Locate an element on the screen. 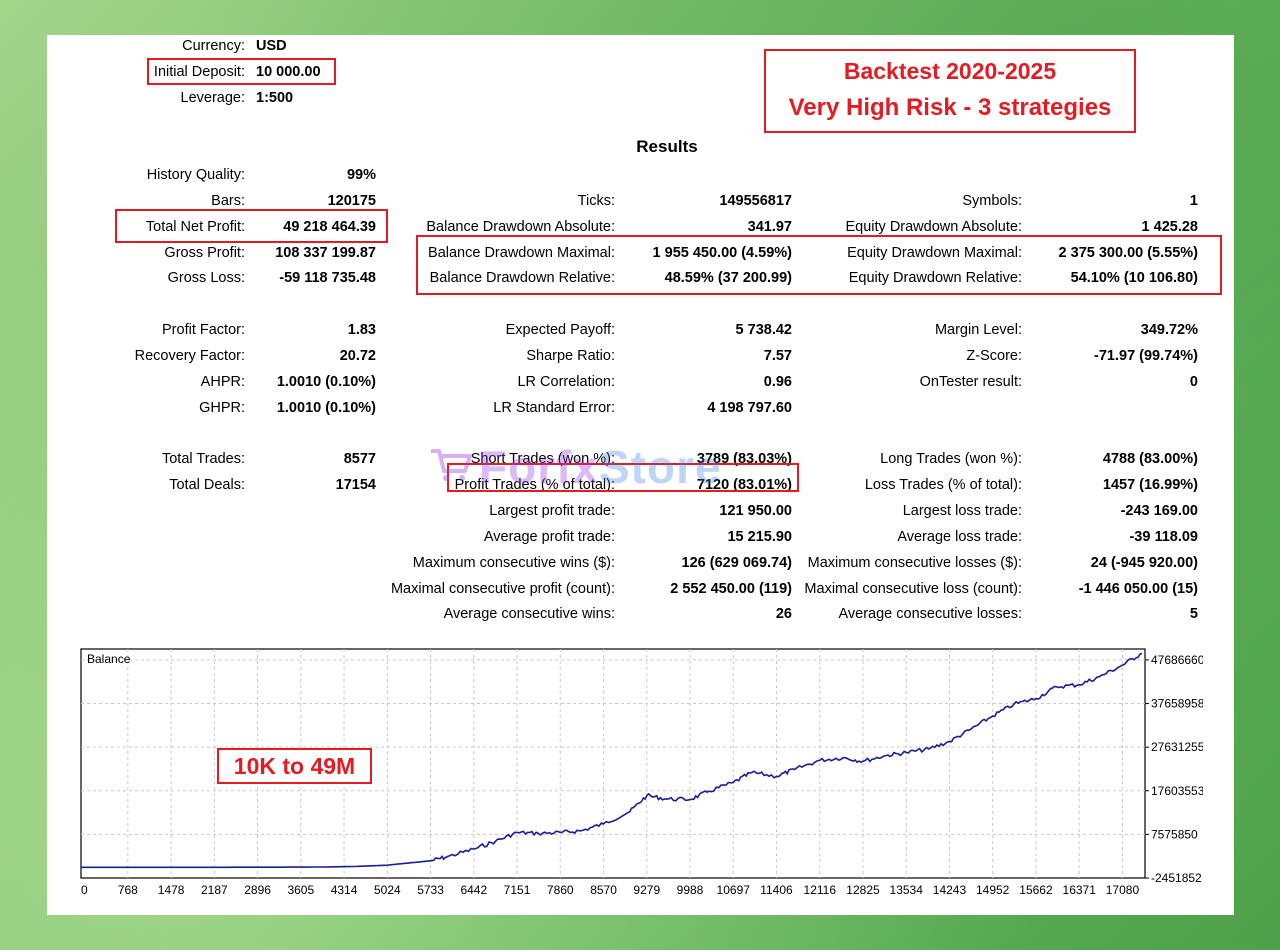 This screenshot has height=950, width=1280. col3-label-equity-drawdown-relative: Equity Drawdown Relative: is located at coordinates (935, 278).